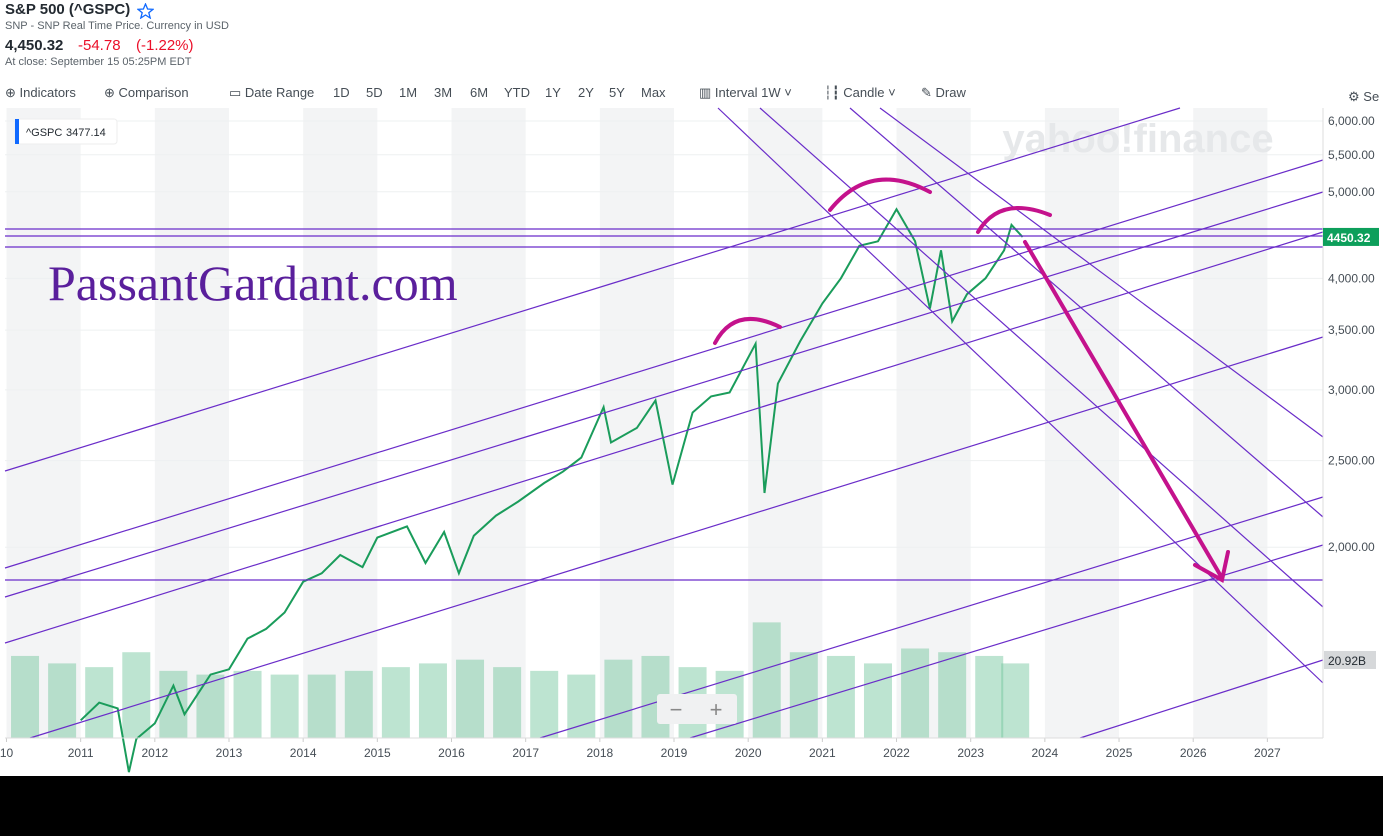 Image resolution: width=1383 pixels, height=836 pixels. What do you see at coordinates (146, 92) in the screenshot?
I see `comparison-button: ⊕ Comparison` at bounding box center [146, 92].